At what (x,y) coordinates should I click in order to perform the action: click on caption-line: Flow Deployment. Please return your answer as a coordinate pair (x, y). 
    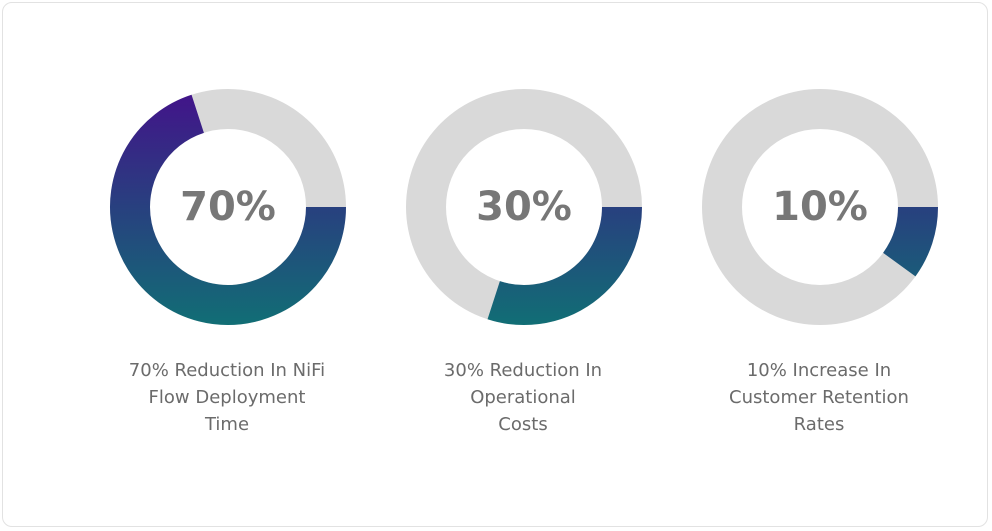
    Looking at the image, I should click on (227, 397).